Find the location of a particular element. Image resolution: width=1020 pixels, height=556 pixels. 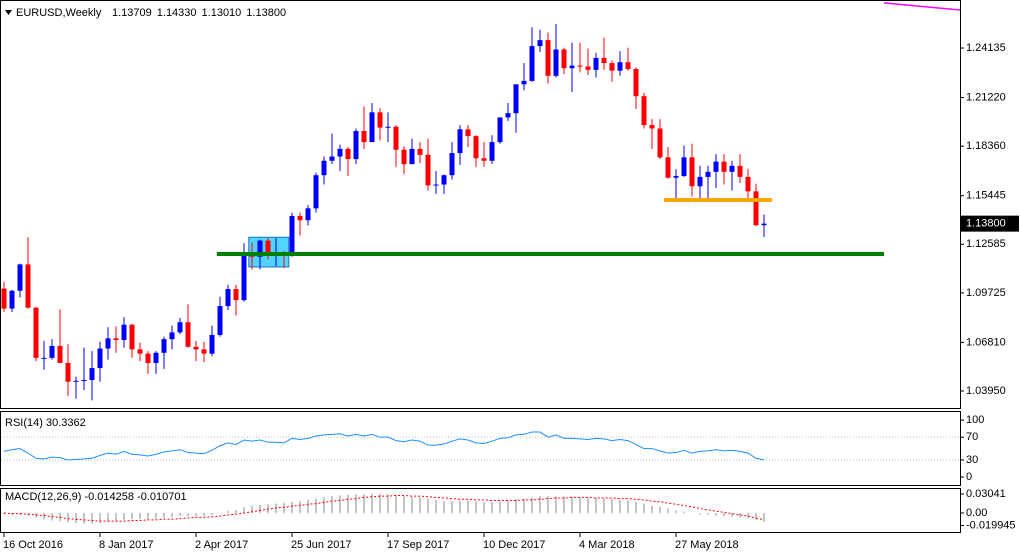

macd-tick-label: -0.019945 is located at coordinates (991, 525).